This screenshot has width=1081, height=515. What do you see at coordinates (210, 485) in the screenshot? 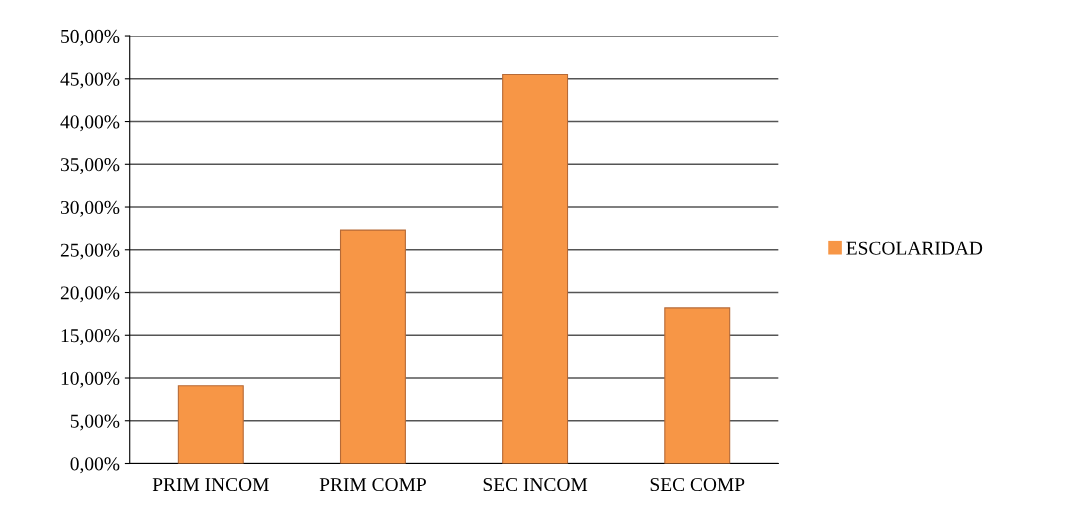
I see `x-tick-label: PRIM INCOM` at bounding box center [210, 485].